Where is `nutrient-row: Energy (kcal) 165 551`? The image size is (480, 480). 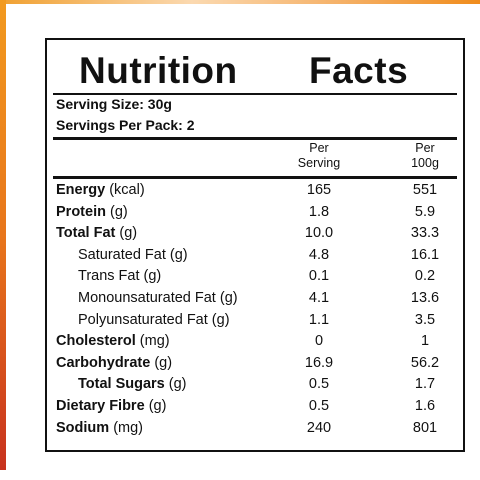 nutrient-row: Energy (kcal) 165 551 is located at coordinates (255, 190).